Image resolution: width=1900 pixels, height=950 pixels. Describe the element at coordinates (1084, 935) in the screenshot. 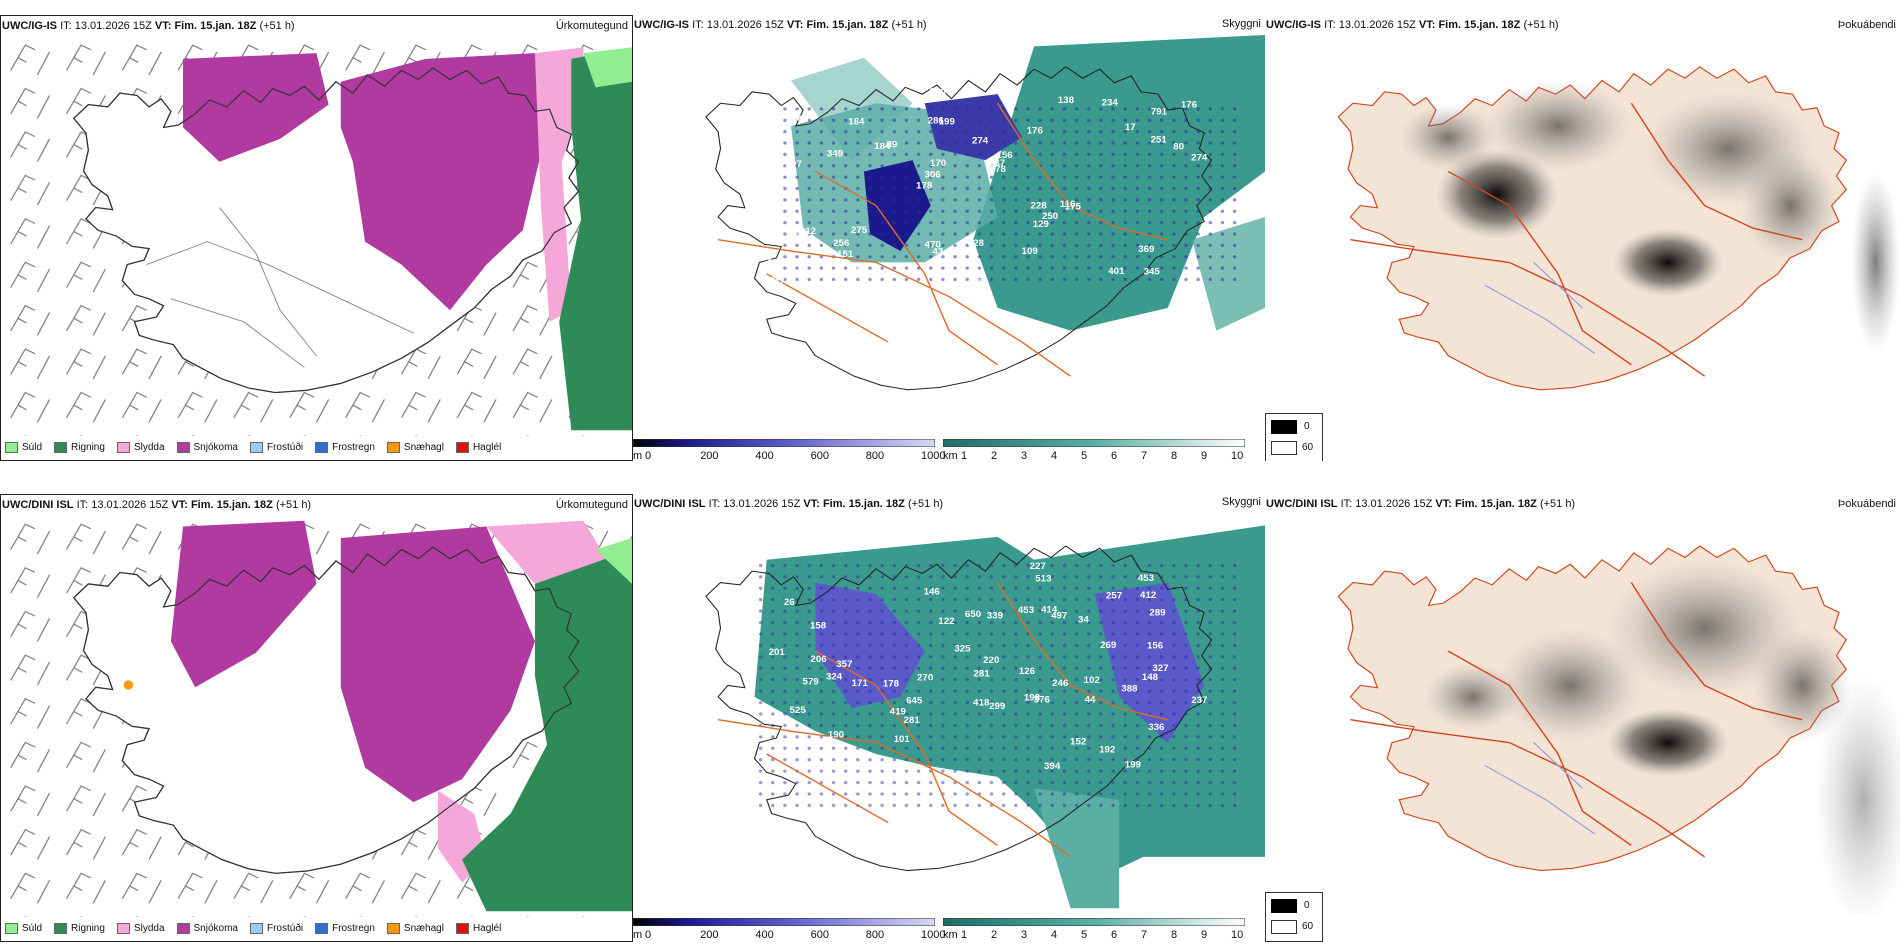

I see `cbar-tick: 5` at that location.